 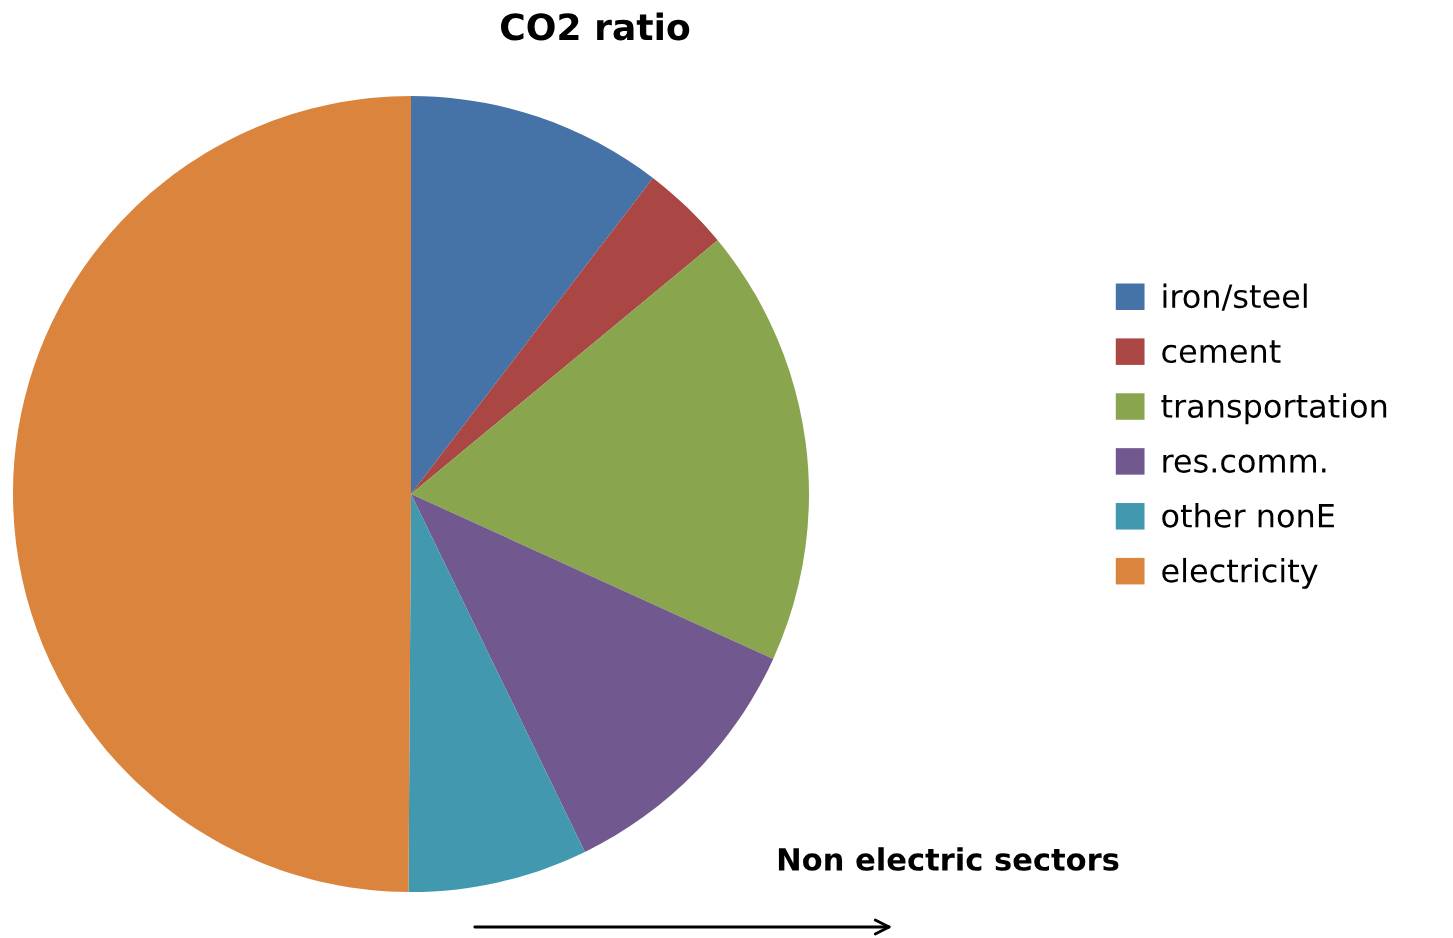 I want to click on legend-label: electricity, so click(x=1240, y=573).